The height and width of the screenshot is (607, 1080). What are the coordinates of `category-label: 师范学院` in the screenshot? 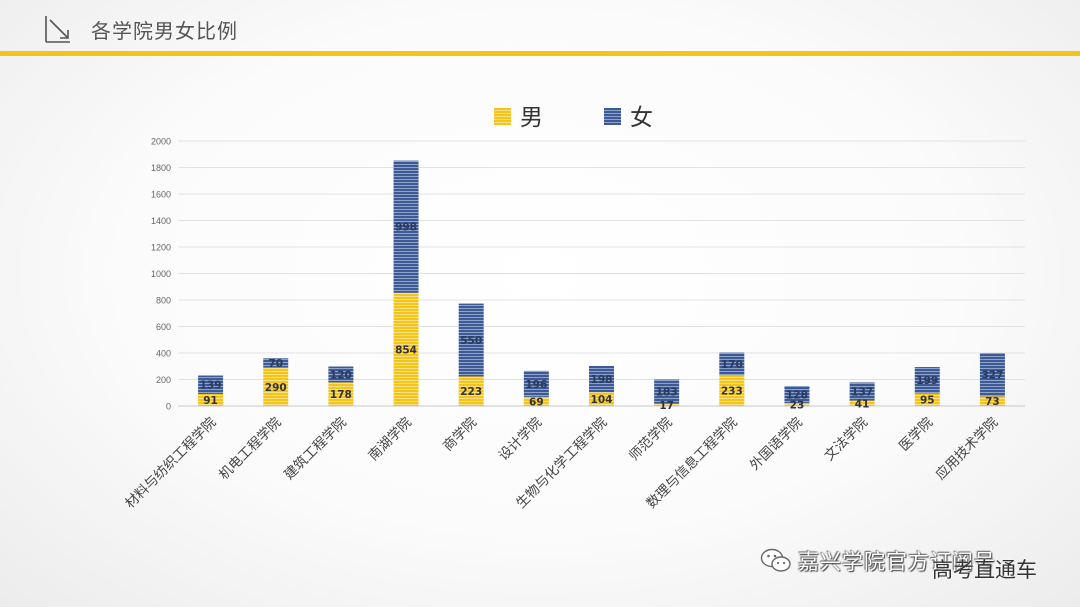 It's located at (651, 439).